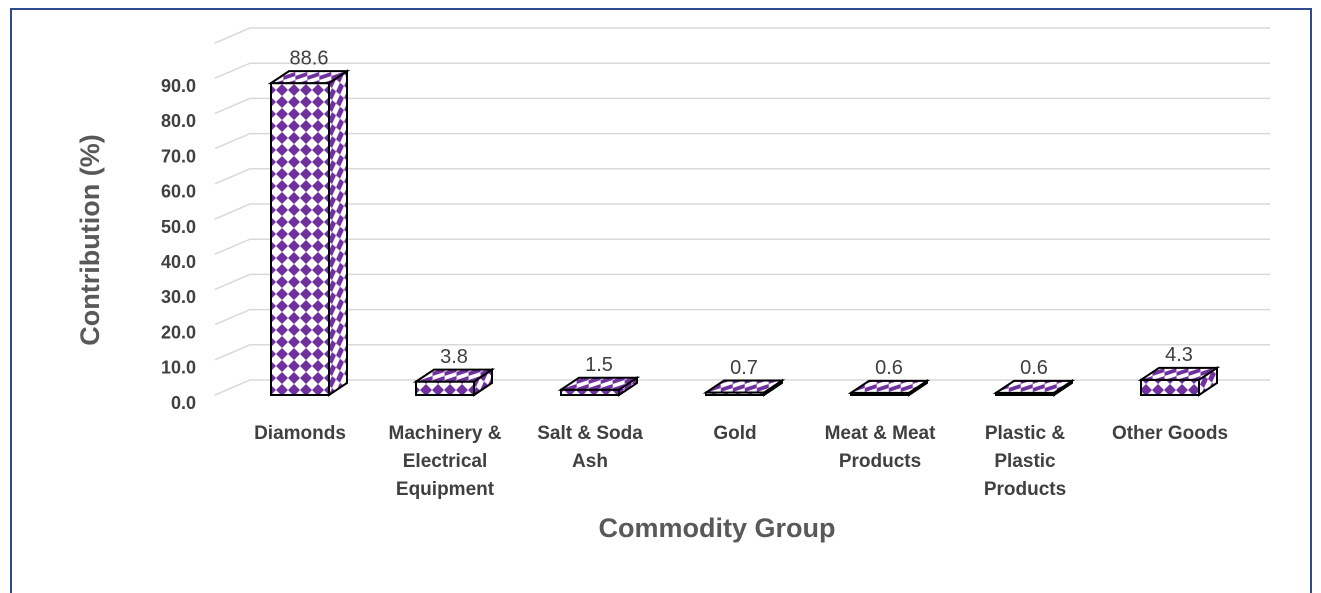 This screenshot has height=593, width=1321. Describe the element at coordinates (1170, 433) in the screenshot. I see `x-tick-label: Other Goods` at that location.